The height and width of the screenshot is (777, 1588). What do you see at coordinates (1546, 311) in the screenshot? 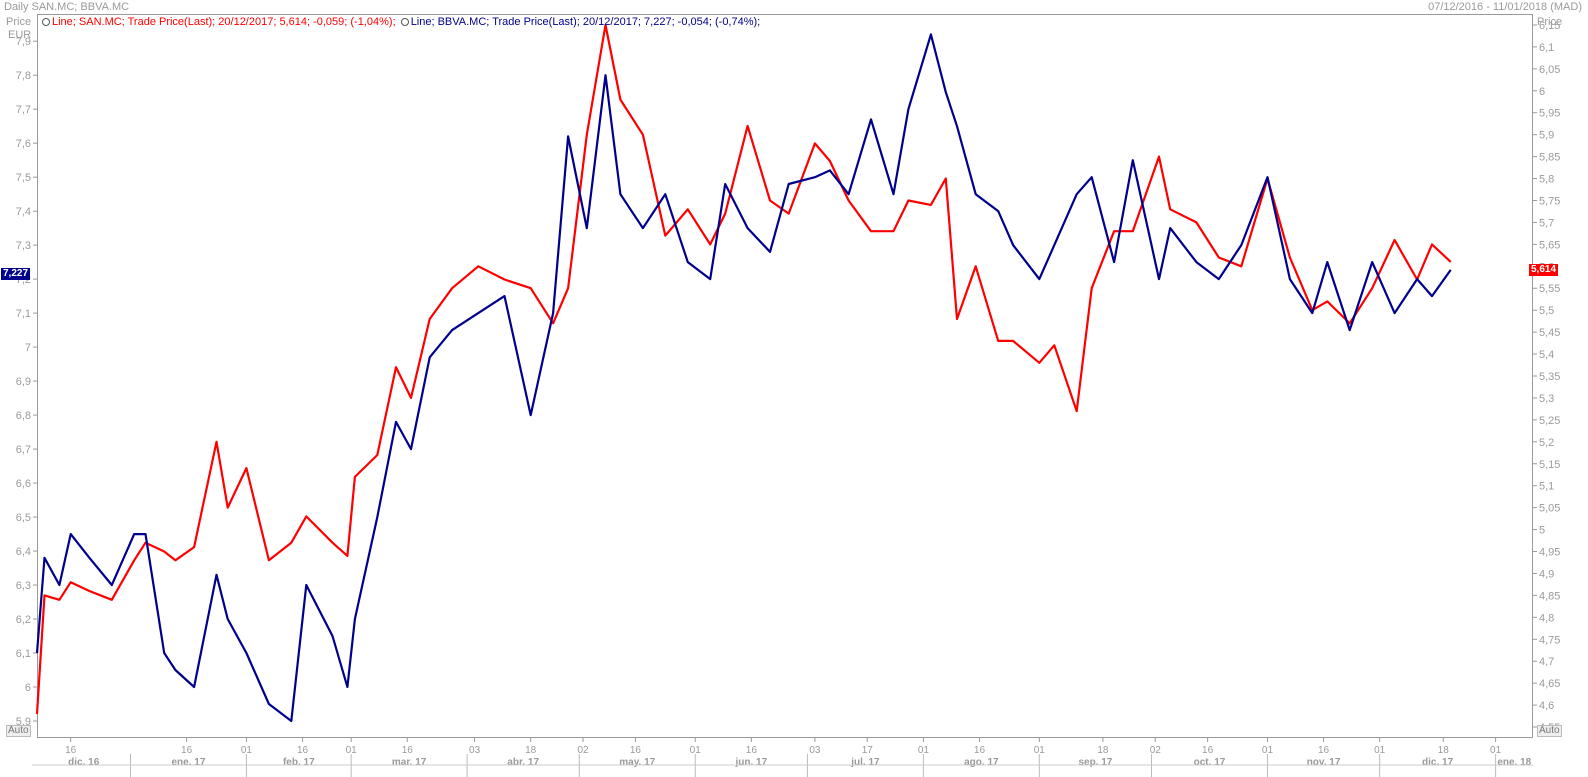
I see `right-axis-tick-label: 5,5` at bounding box center [1546, 311].